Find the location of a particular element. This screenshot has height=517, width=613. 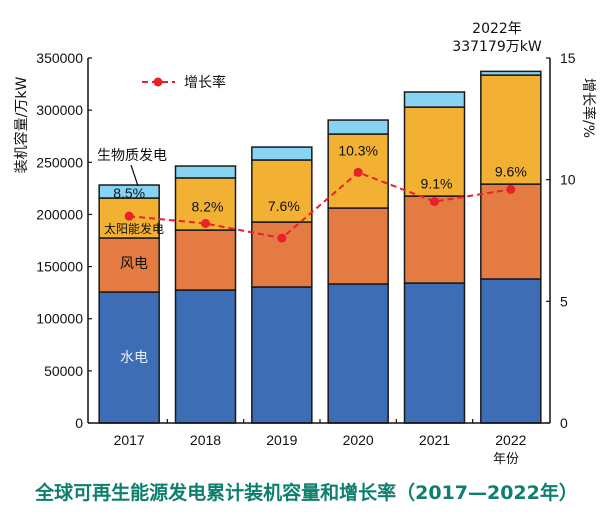

wind-annotation: 风电 is located at coordinates (134, 264).